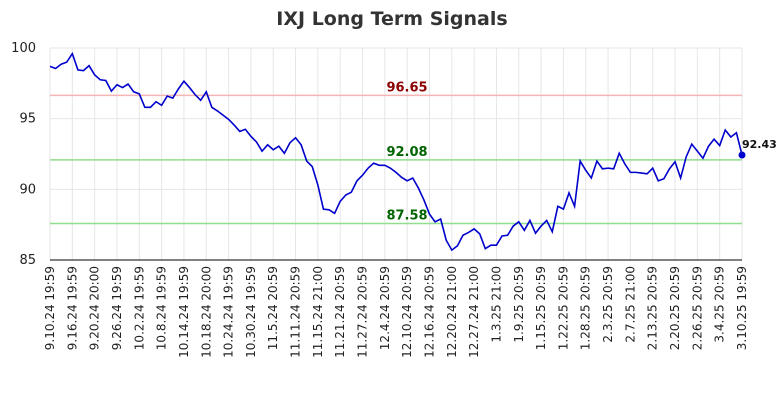 The height and width of the screenshot is (400, 784). What do you see at coordinates (563, 308) in the screenshot?
I see `x-tick-label: 1.22.25 20:59` at bounding box center [563, 308].